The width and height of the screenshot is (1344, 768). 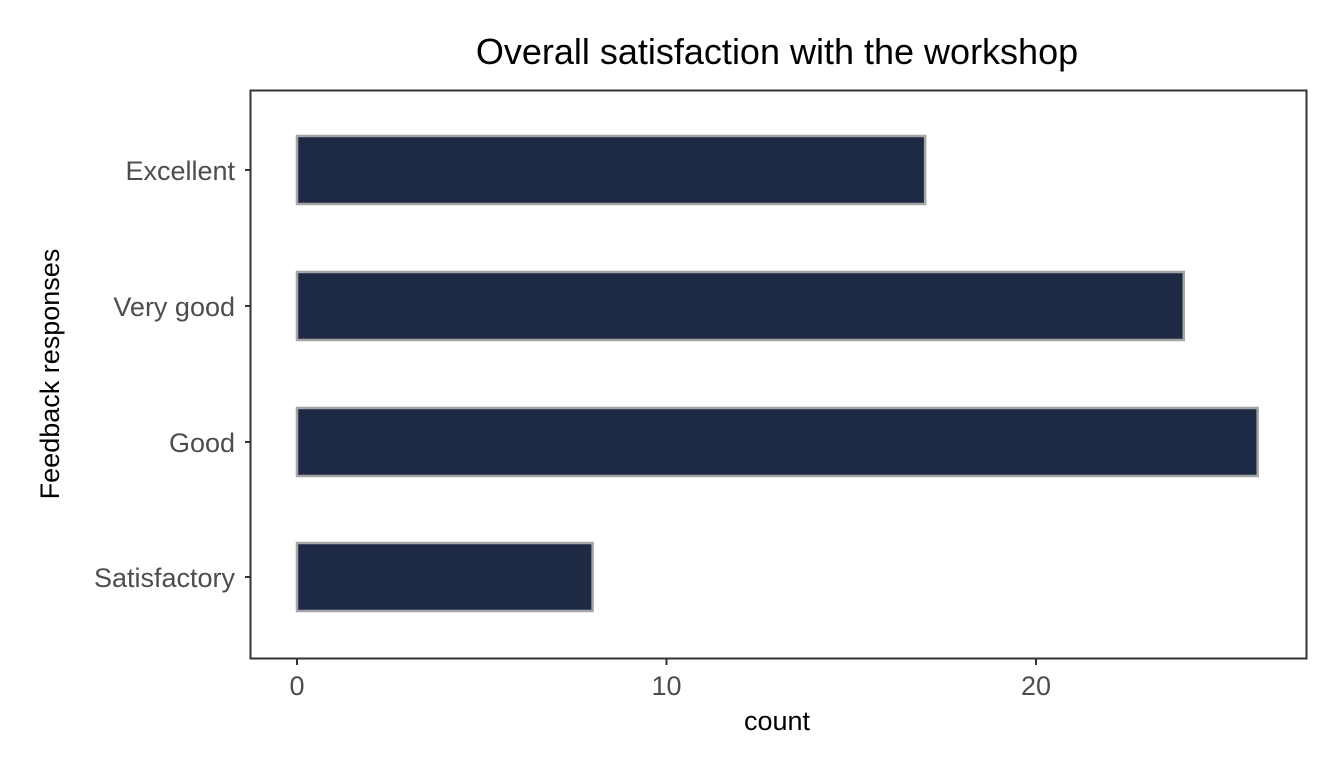 I want to click on x-axis-title: count, so click(x=777, y=721).